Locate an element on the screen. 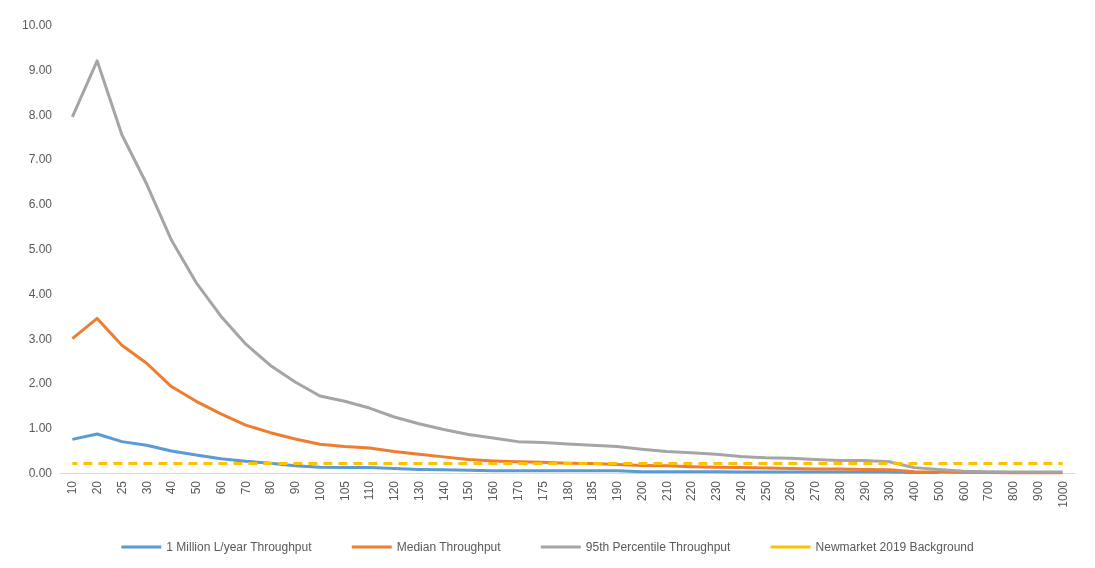  x-tick-label: 60 is located at coordinates (220, 487).